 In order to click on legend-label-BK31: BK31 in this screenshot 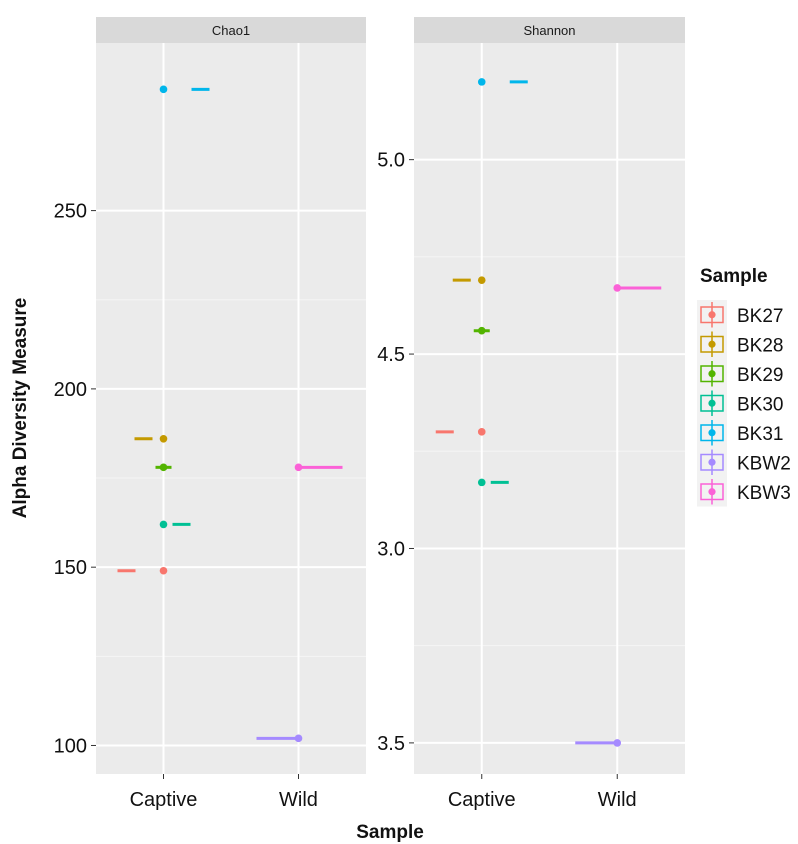, I will do `click(760, 434)`.